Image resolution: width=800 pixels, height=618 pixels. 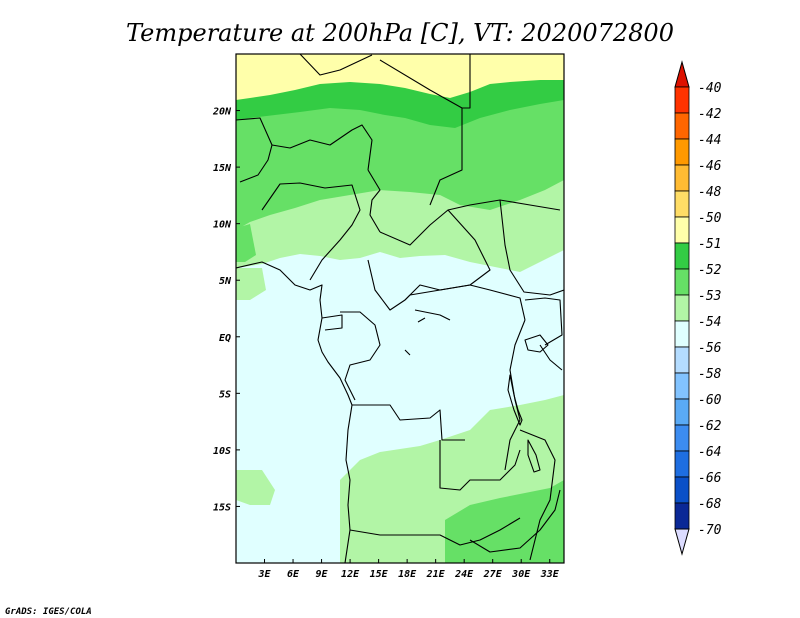 I want to click on lat-tick-label: 15S, so click(x=222, y=507).